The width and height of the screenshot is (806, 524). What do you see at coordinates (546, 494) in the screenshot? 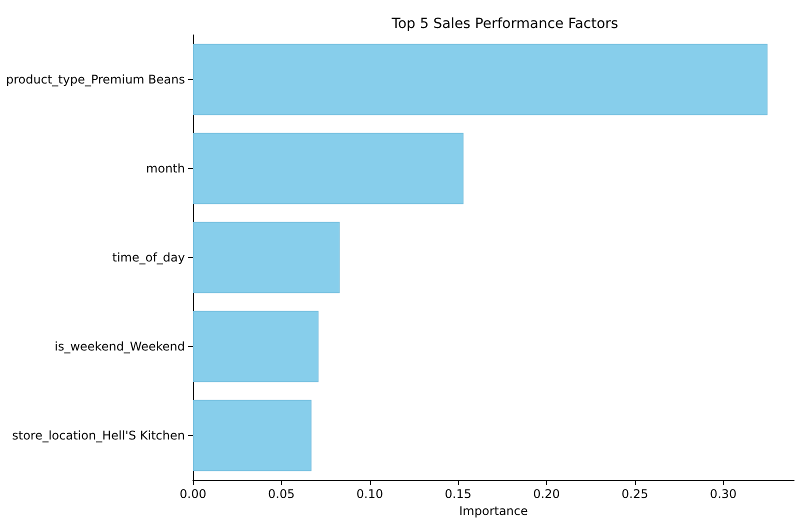
I see `x-tick-label: 0.20` at bounding box center [546, 494].